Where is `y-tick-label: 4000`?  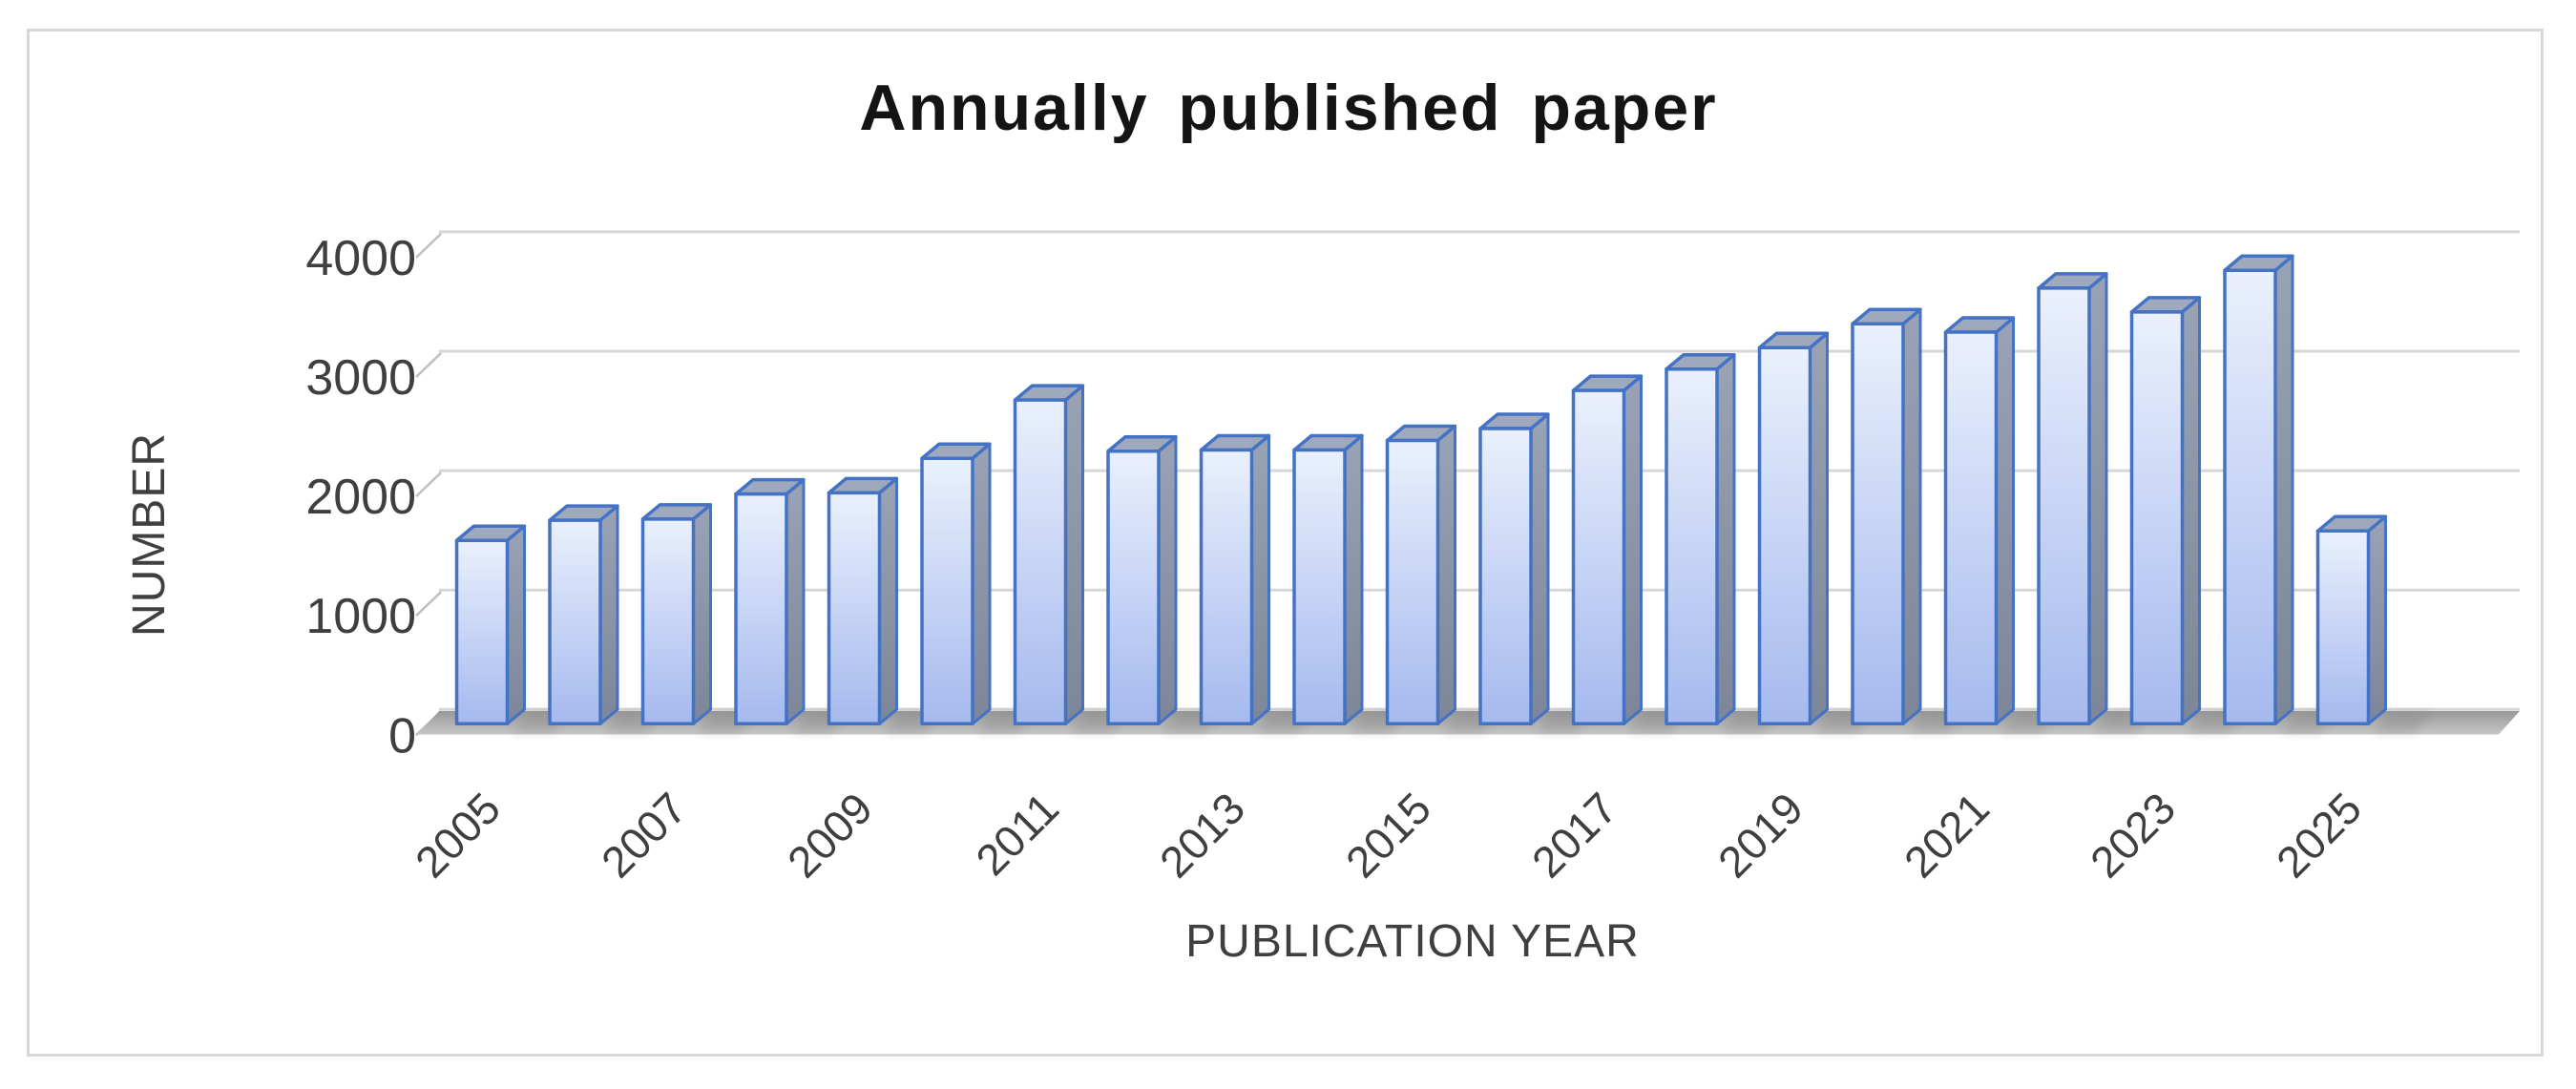
y-tick-label: 4000 is located at coordinates (360, 258).